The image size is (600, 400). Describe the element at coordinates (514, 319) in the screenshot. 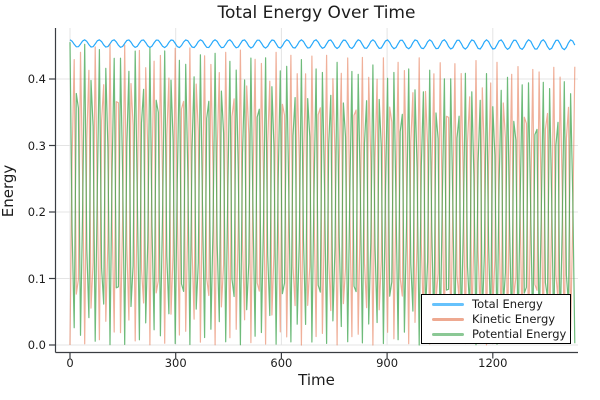

I see `legend-label: Kinetic Energy` at that location.